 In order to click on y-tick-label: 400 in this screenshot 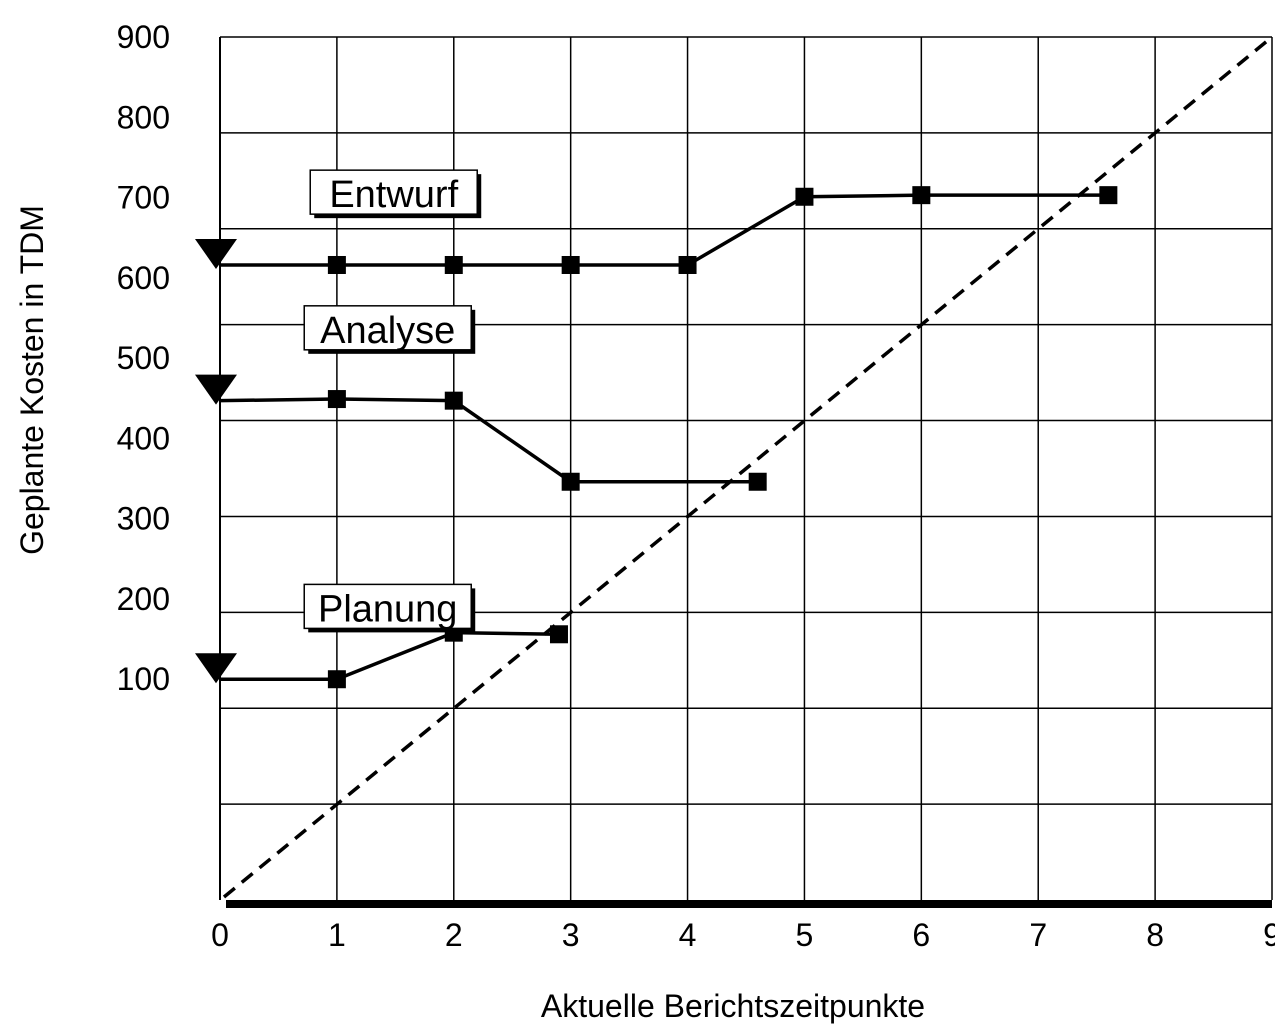, I will do `click(143, 438)`.